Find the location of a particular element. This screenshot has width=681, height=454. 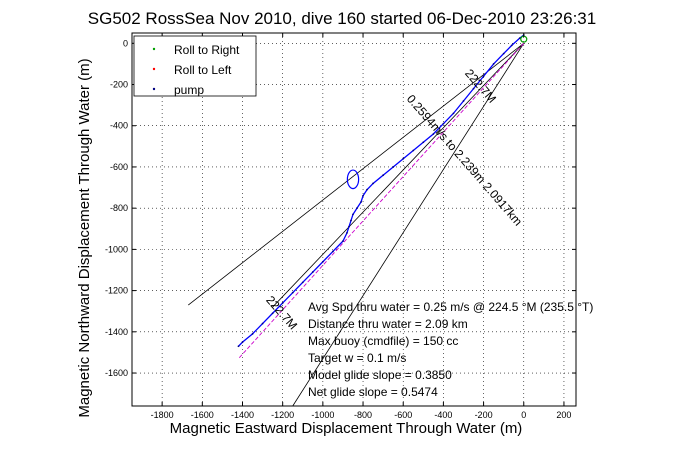

y-tick-label: -400 is located at coordinates (119, 126).